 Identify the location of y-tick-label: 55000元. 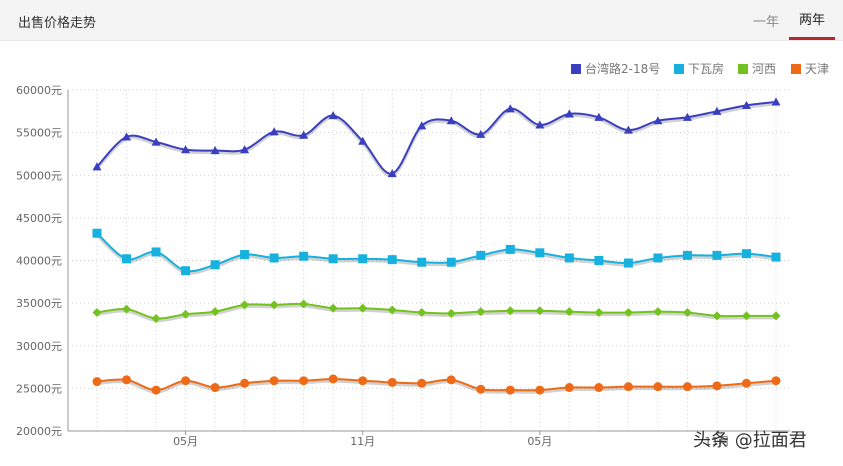
(39, 133).